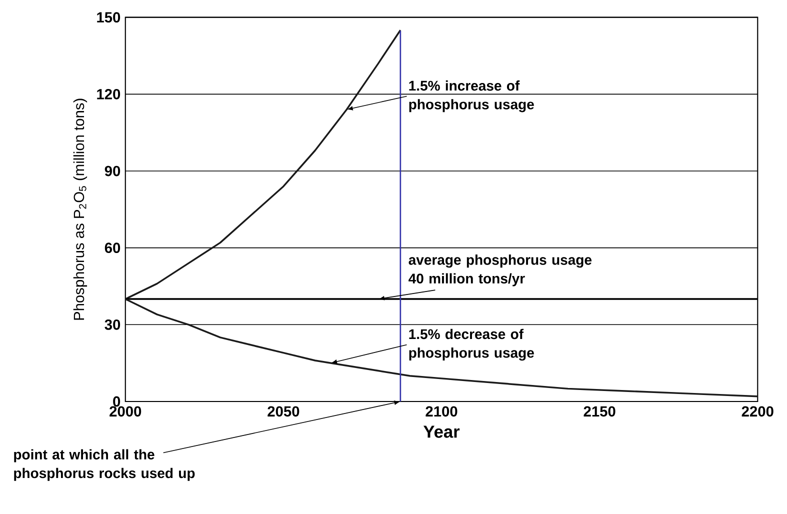 The width and height of the screenshot is (787, 514). I want to click on x-tick-label: 2050, so click(284, 411).